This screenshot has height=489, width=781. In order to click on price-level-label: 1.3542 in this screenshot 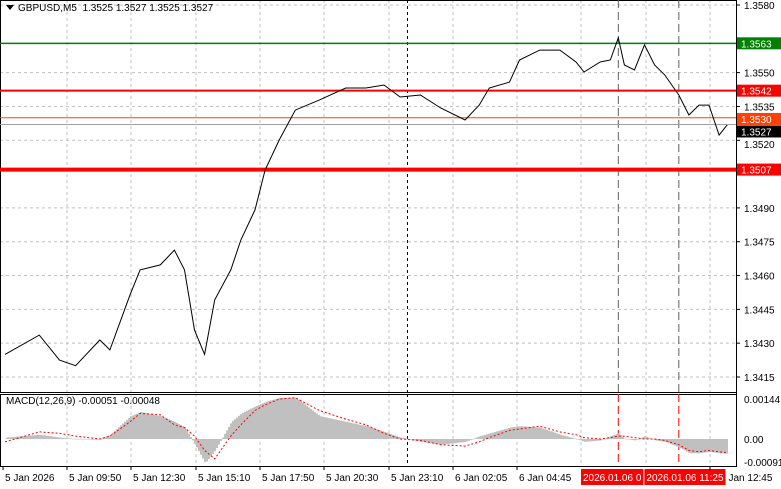, I will do `click(756, 92)`.